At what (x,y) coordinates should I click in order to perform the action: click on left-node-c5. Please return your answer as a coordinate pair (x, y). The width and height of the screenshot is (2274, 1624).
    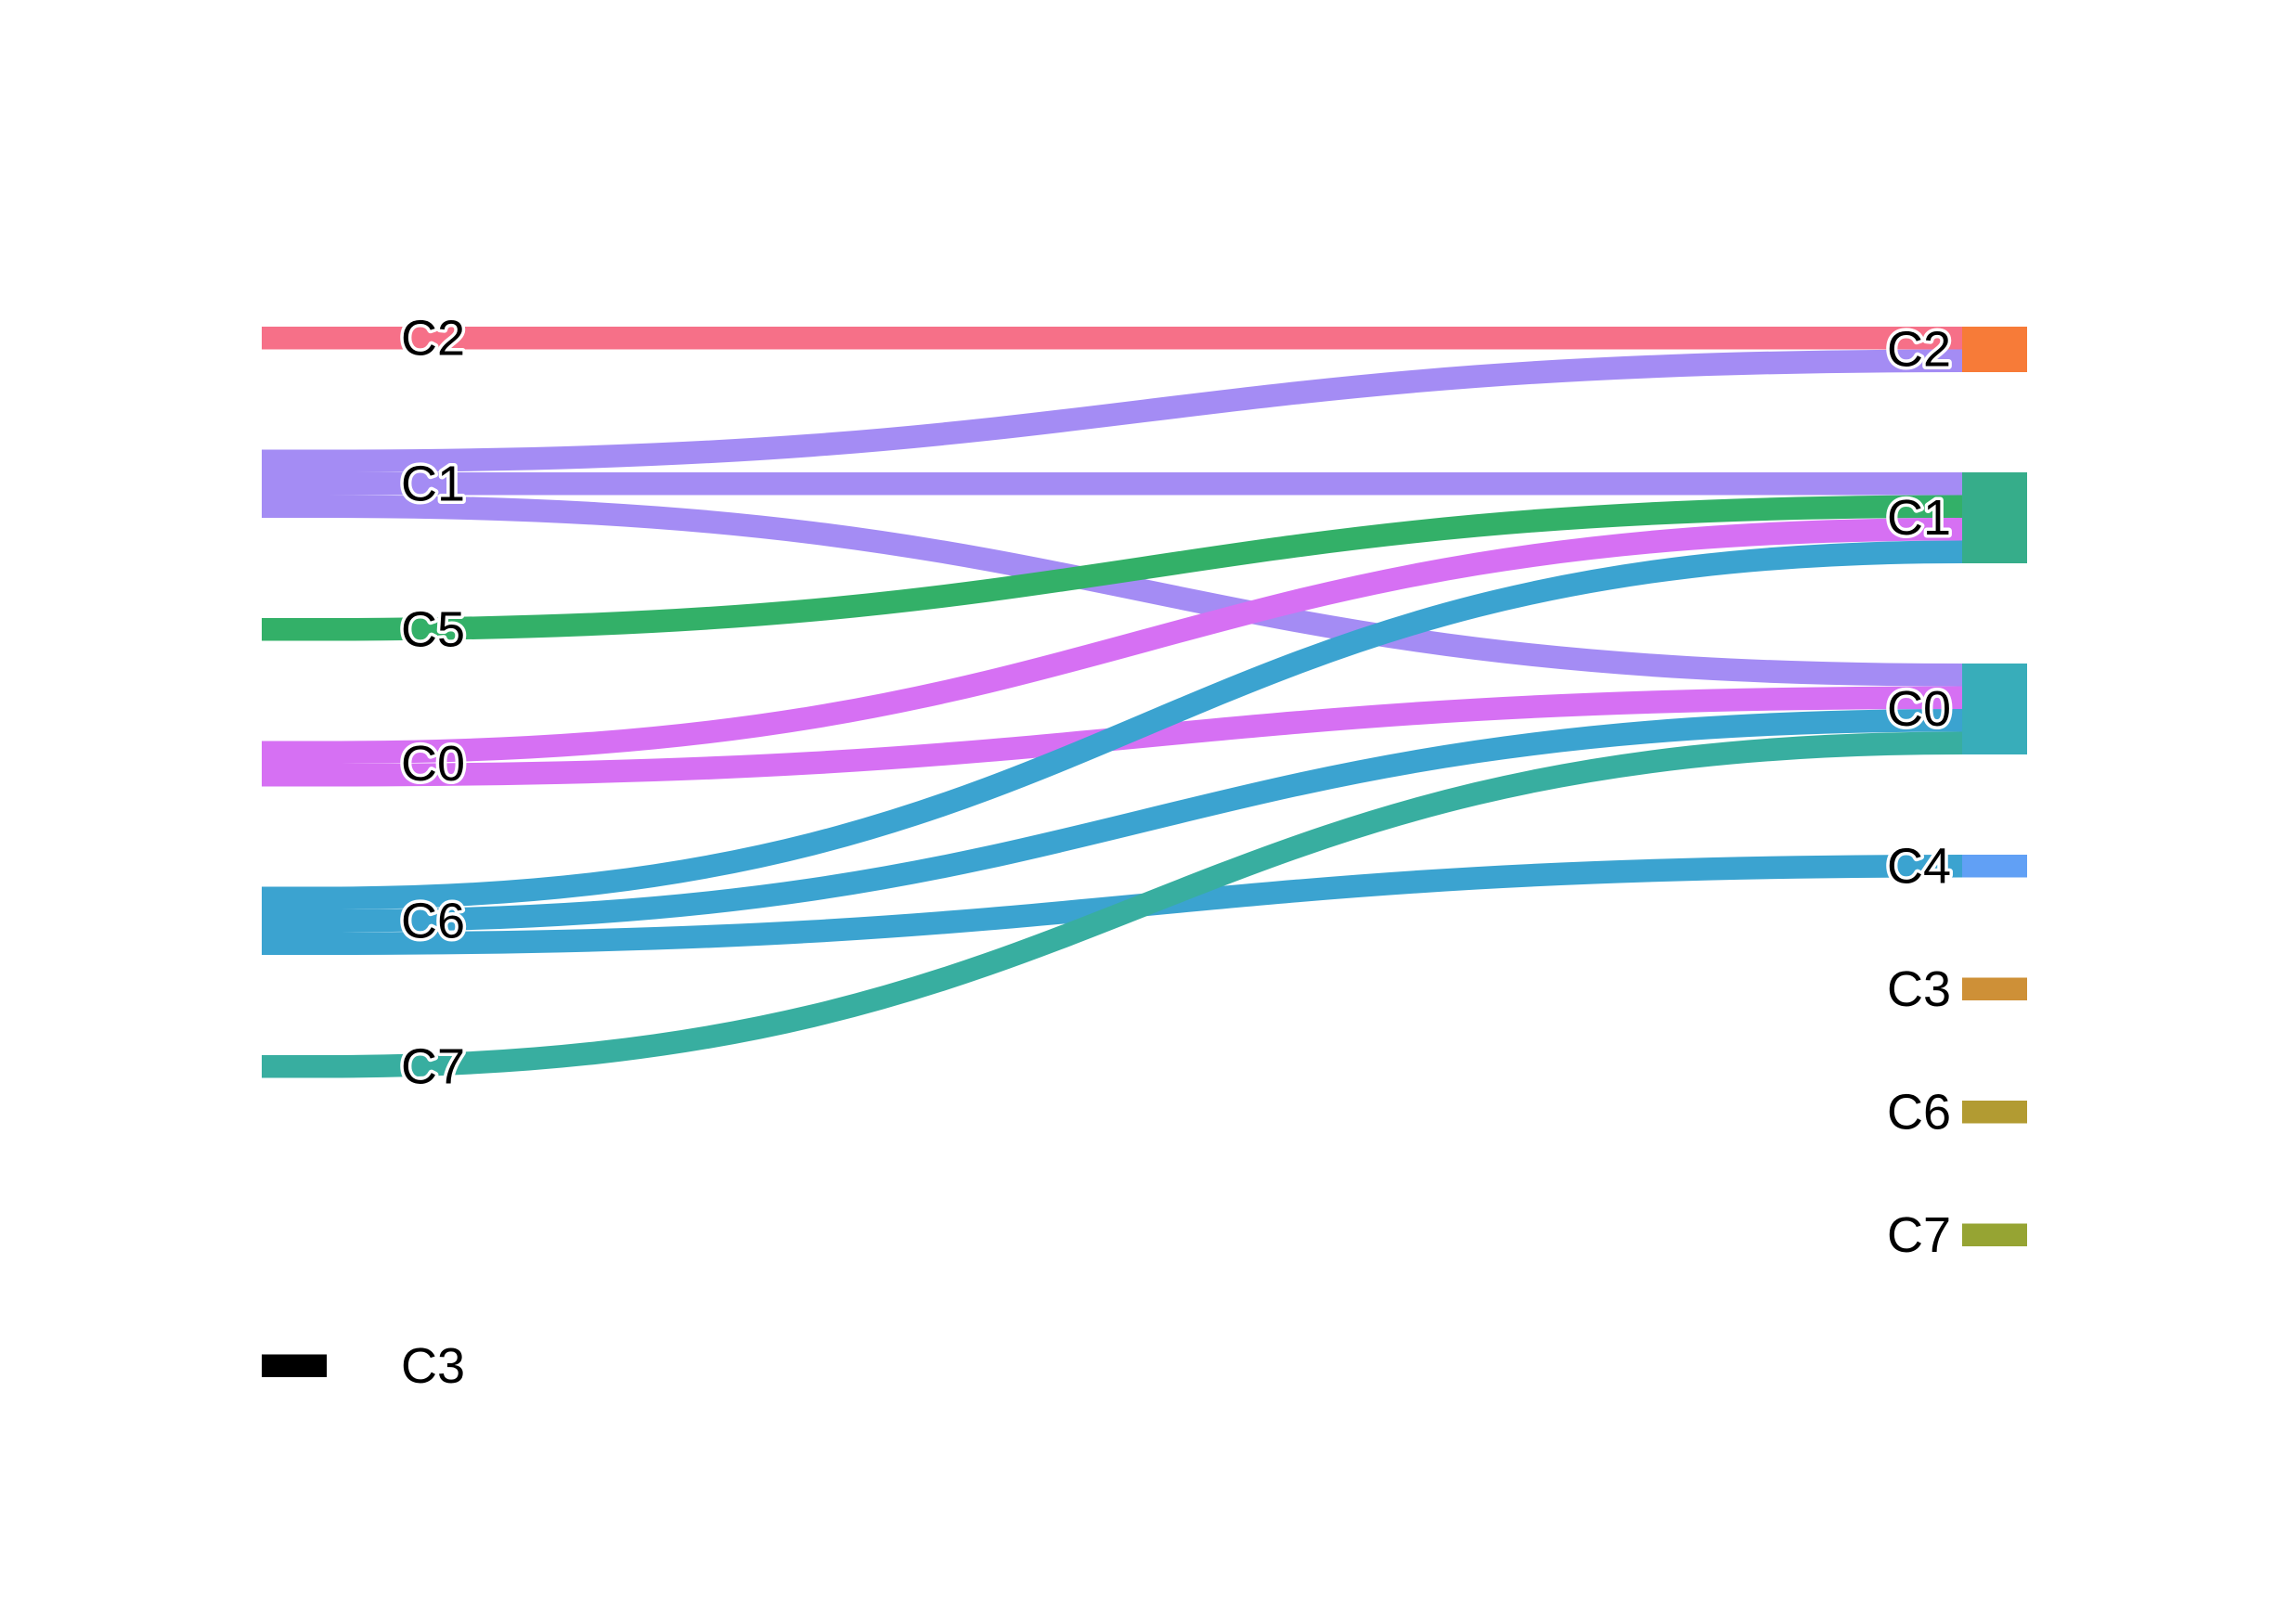
    Looking at the image, I should click on (294, 630).